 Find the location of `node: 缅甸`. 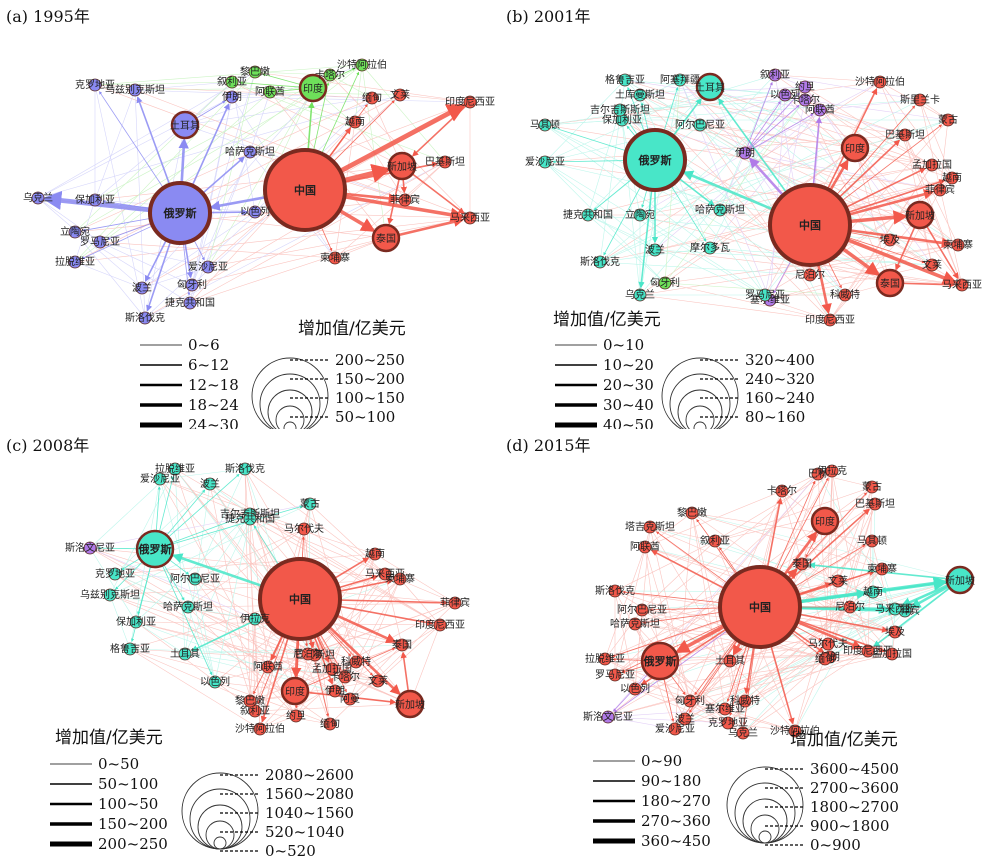

node: 缅甸 is located at coordinates (825, 659).